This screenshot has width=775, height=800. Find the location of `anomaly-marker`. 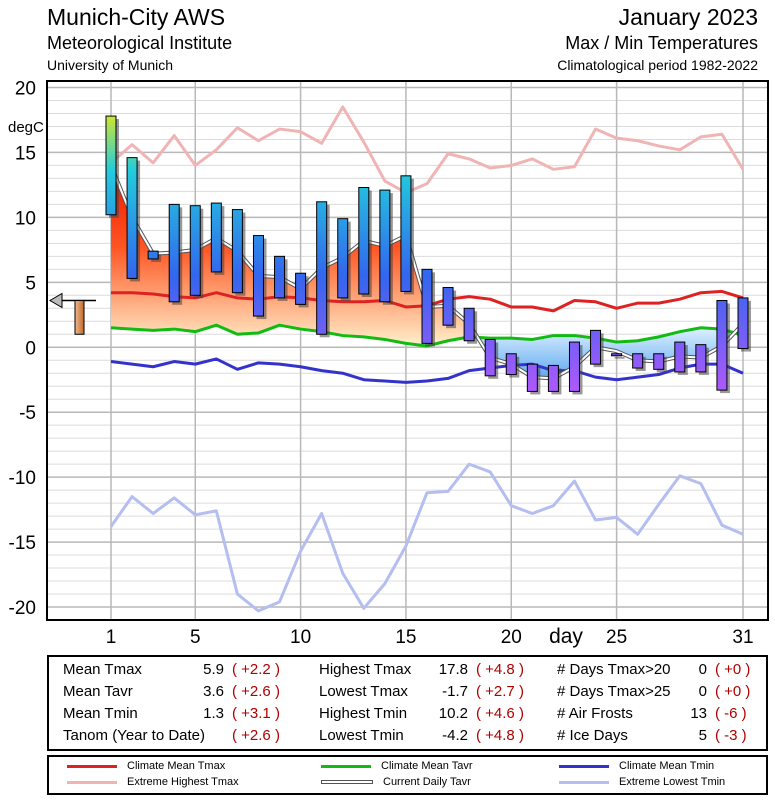

anomaly-marker is located at coordinates (72, 313).